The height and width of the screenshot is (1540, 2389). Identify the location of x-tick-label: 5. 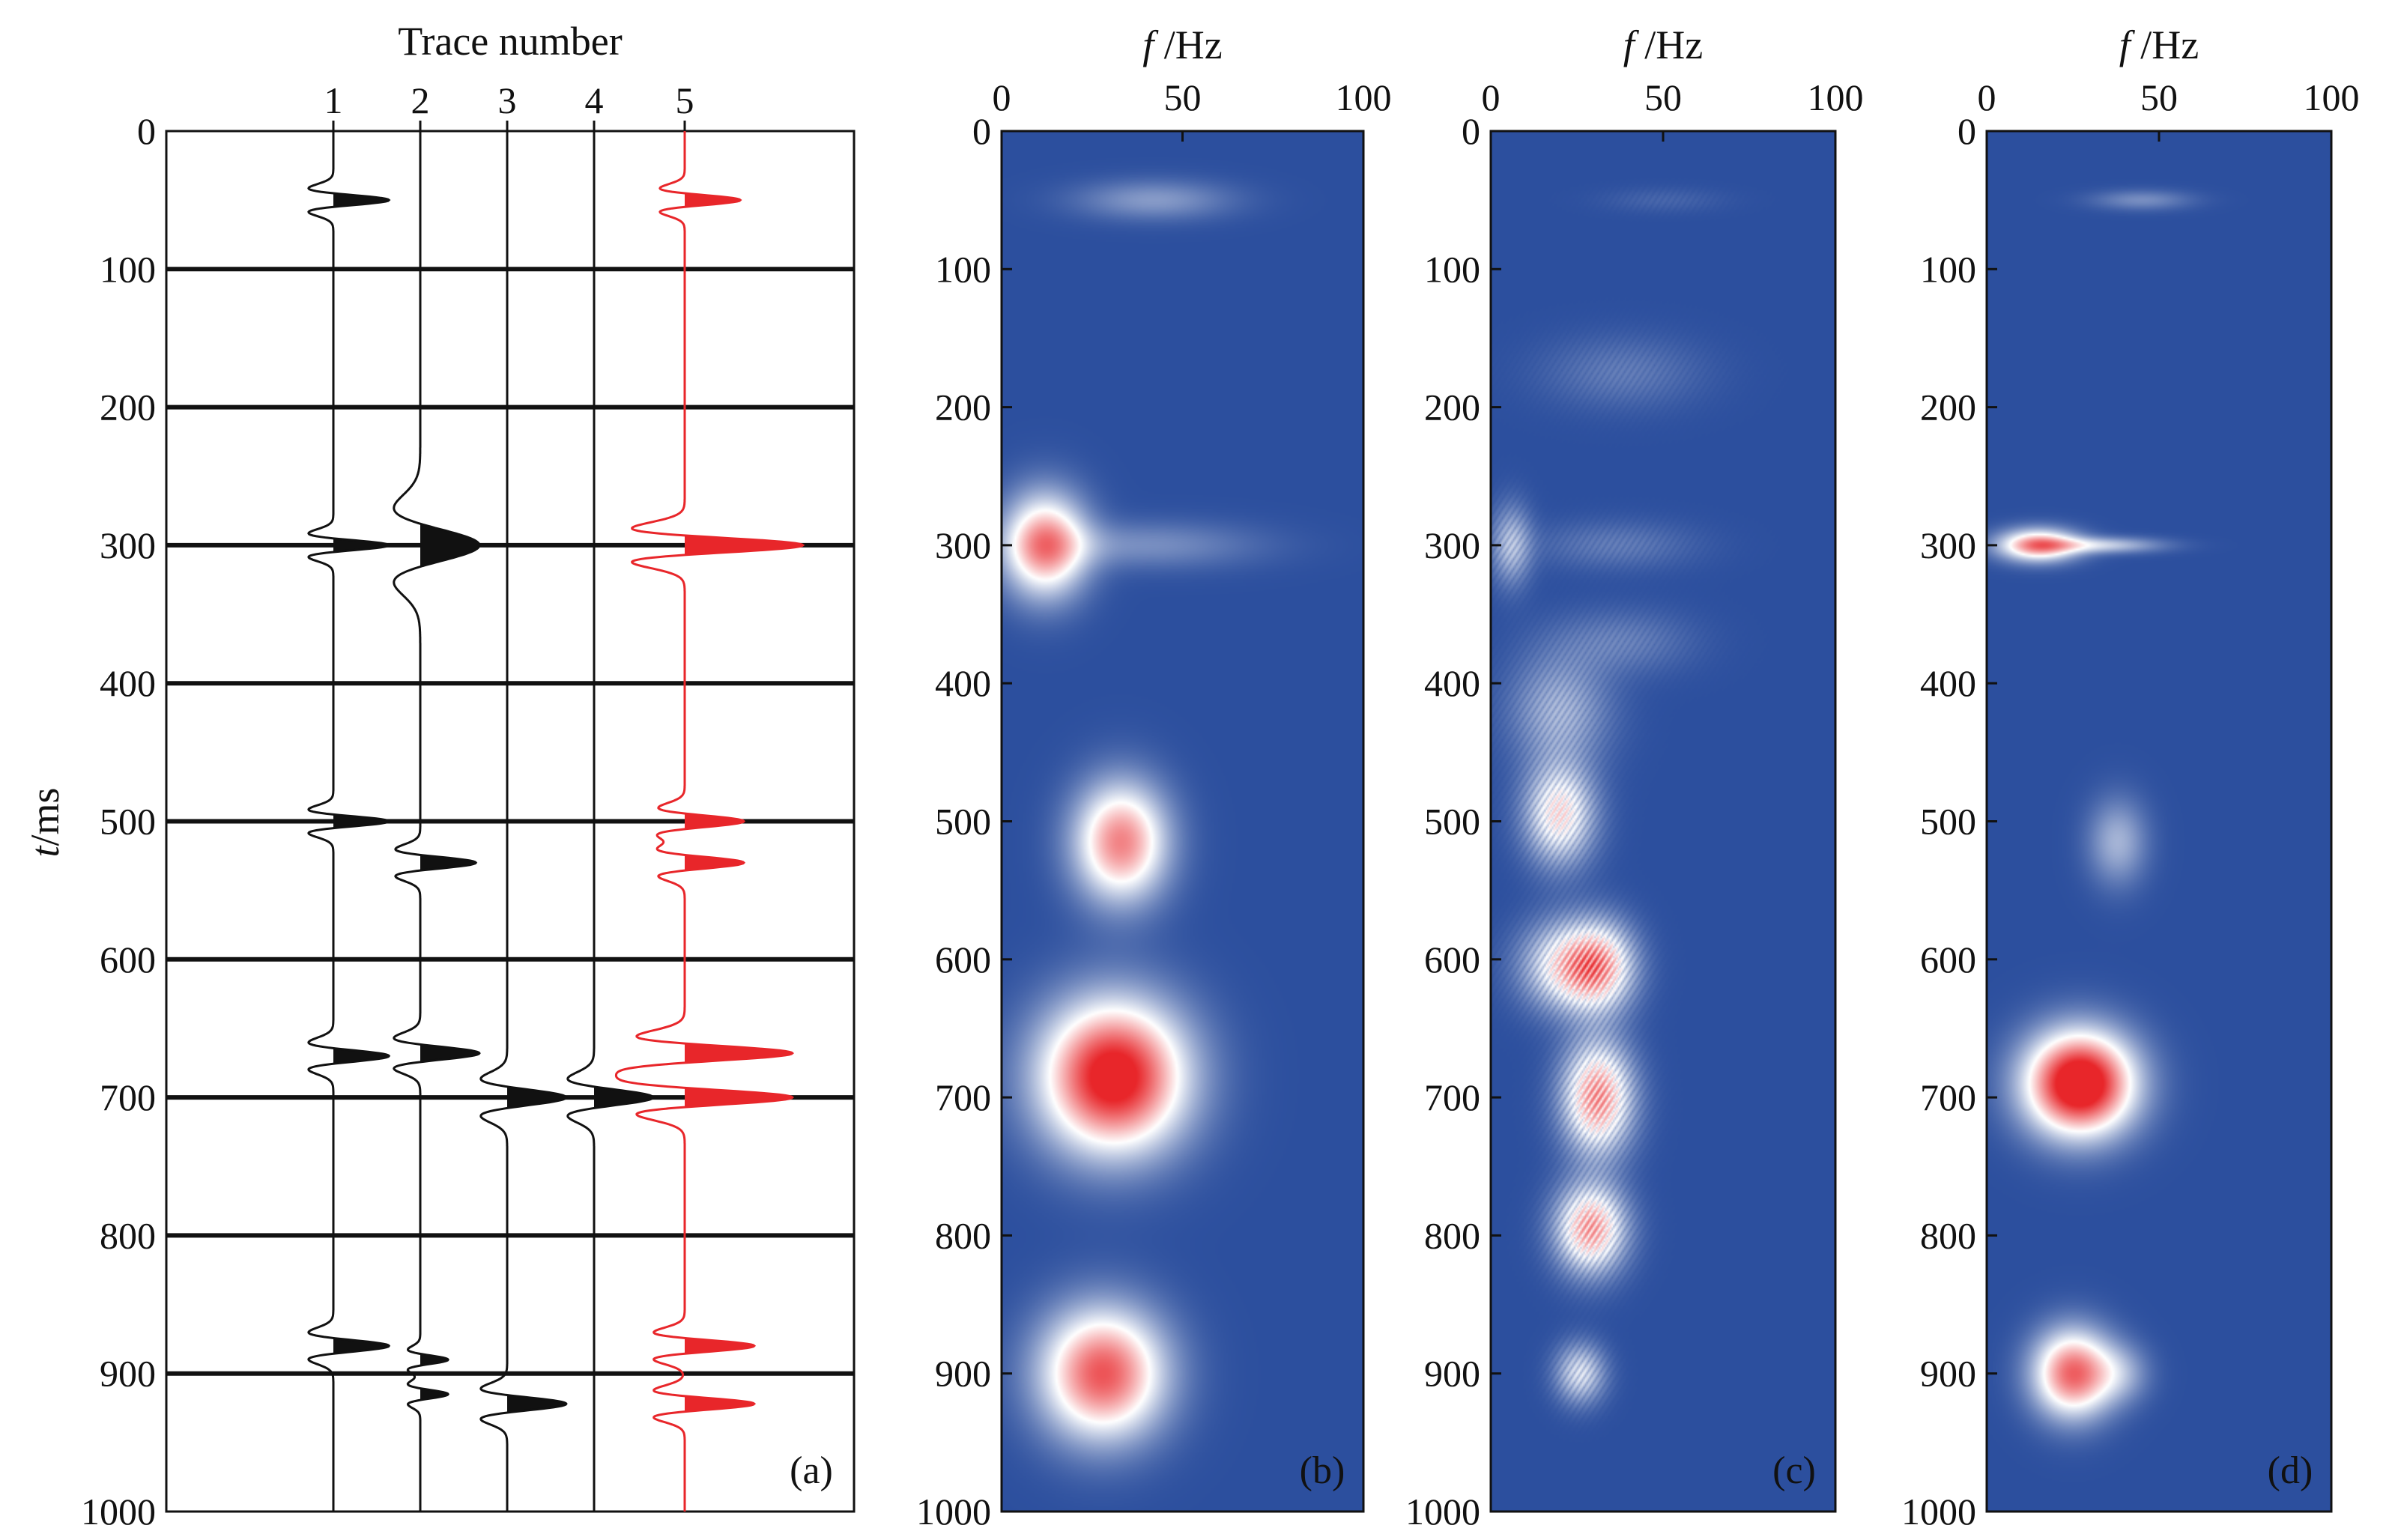
(685, 100).